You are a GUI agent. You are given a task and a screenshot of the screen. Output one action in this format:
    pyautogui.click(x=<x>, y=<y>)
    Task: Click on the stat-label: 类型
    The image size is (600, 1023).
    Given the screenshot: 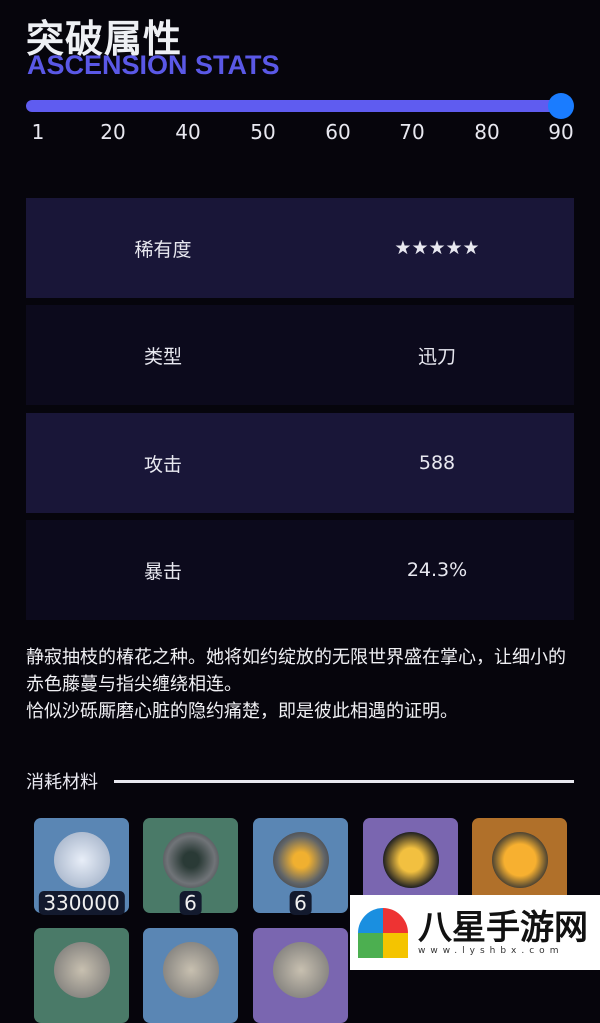 What is the action you would take?
    pyautogui.click(x=162, y=356)
    